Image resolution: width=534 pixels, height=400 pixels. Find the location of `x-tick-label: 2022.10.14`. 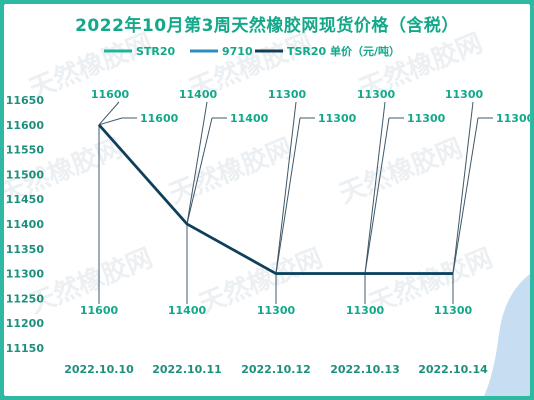

x-tick-label: 2022.10.14 is located at coordinates (453, 369).